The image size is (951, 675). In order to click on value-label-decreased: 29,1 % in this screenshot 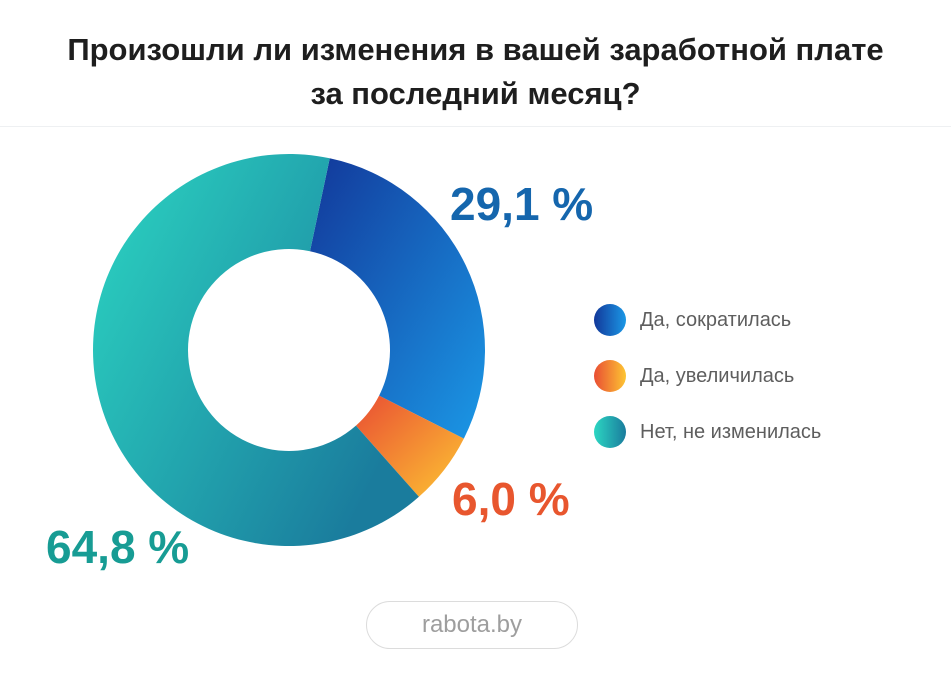, I will do `click(521, 204)`.